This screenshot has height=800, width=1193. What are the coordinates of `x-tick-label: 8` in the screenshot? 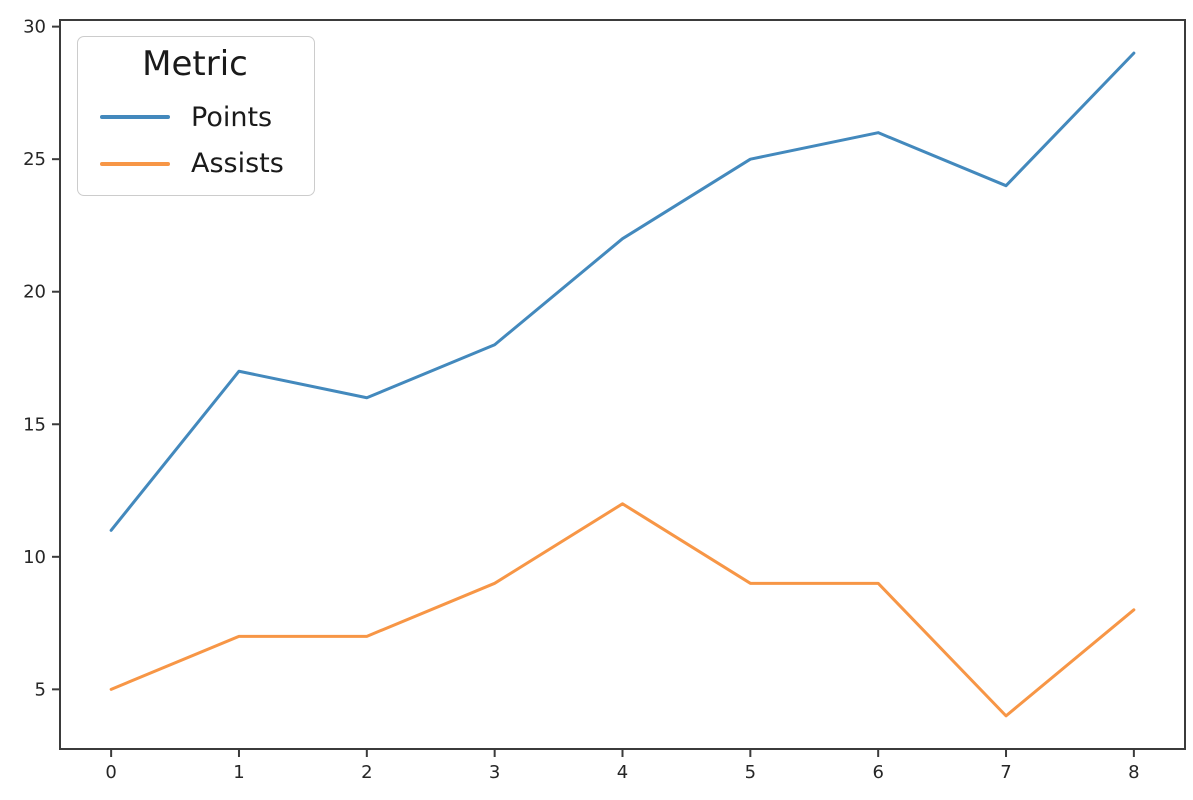 It's located at (1133, 772).